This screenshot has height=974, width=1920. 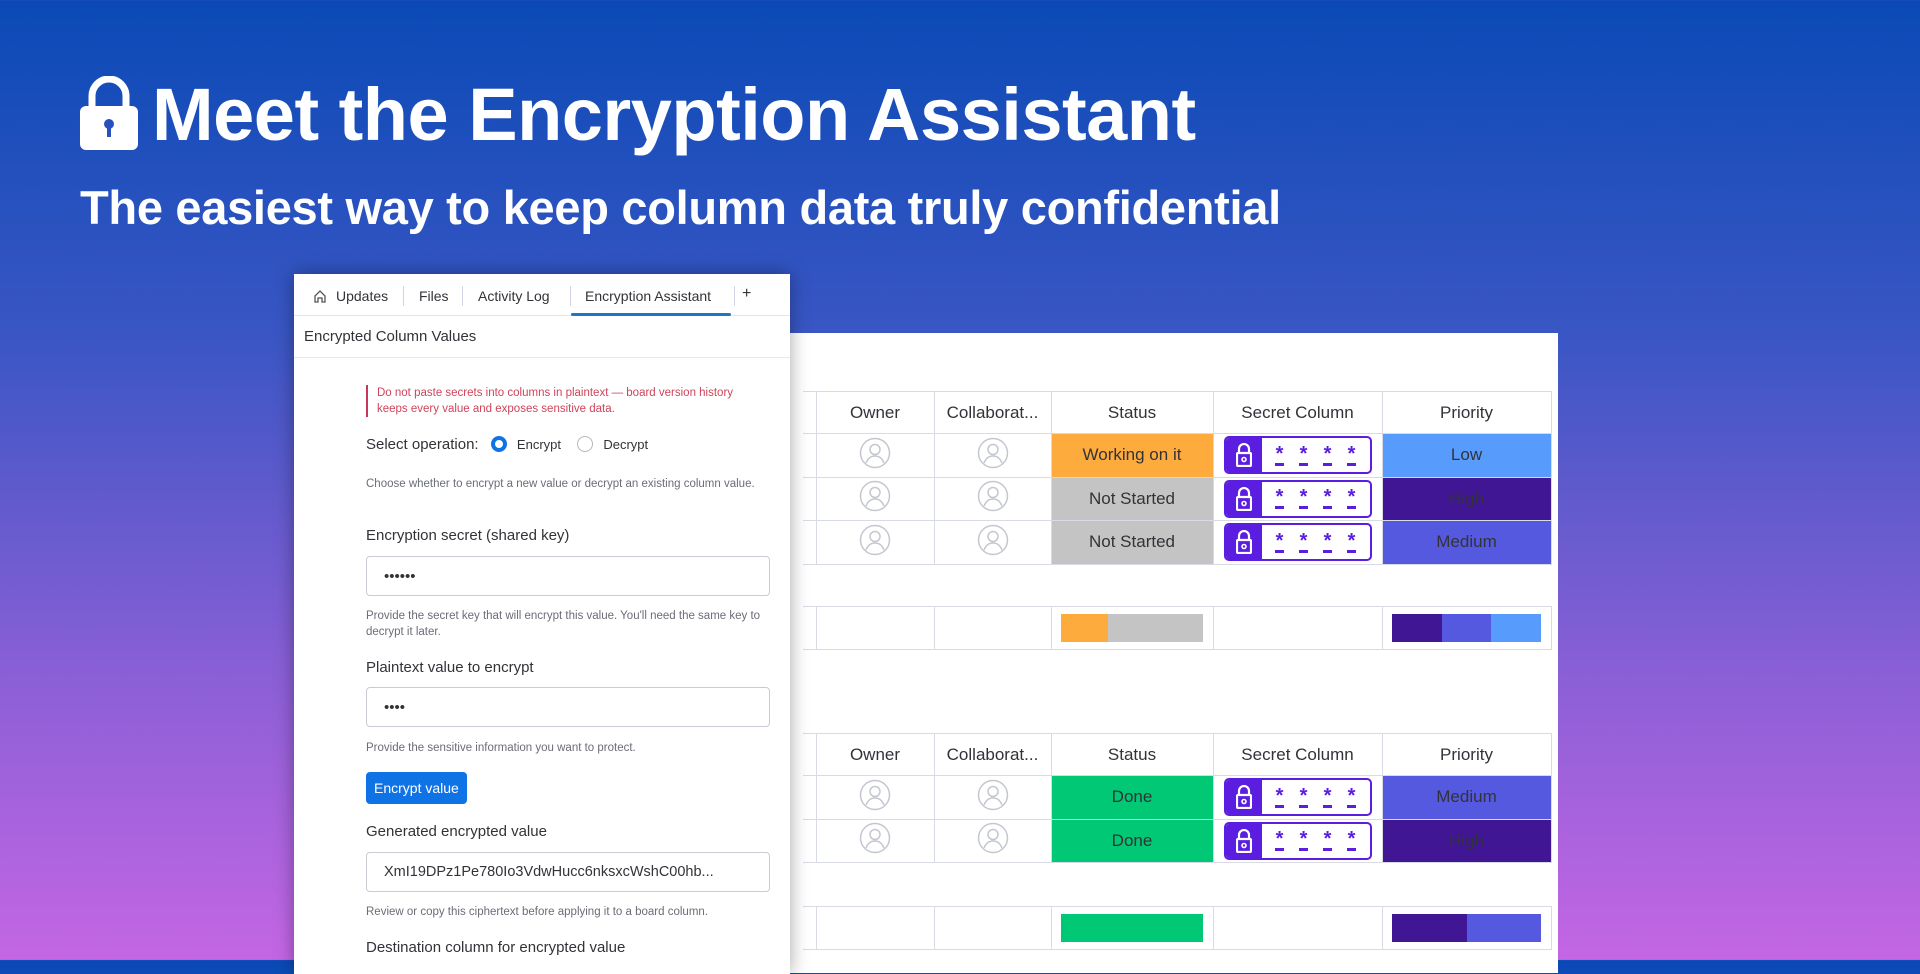 What do you see at coordinates (538, 444) in the screenshot?
I see `encrypt-option-label: Encrypt` at bounding box center [538, 444].